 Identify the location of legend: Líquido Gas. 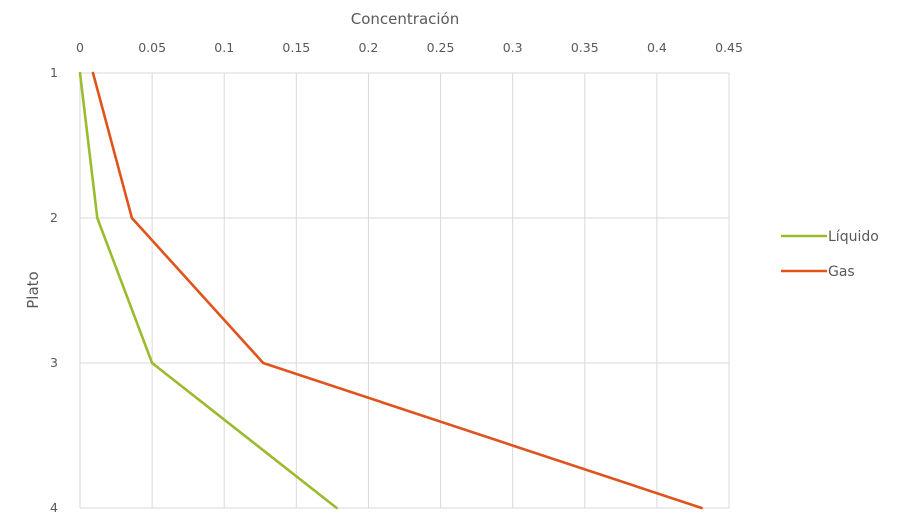
(830, 254).